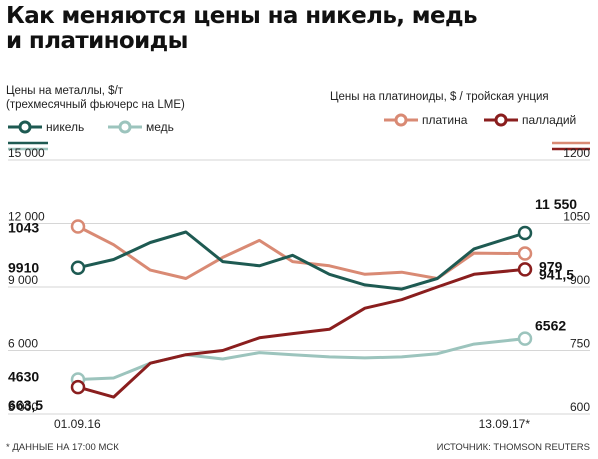 Image resolution: width=598 pixels, height=459 pixels. I want to click on legend-dot-nickel, so click(25, 127).